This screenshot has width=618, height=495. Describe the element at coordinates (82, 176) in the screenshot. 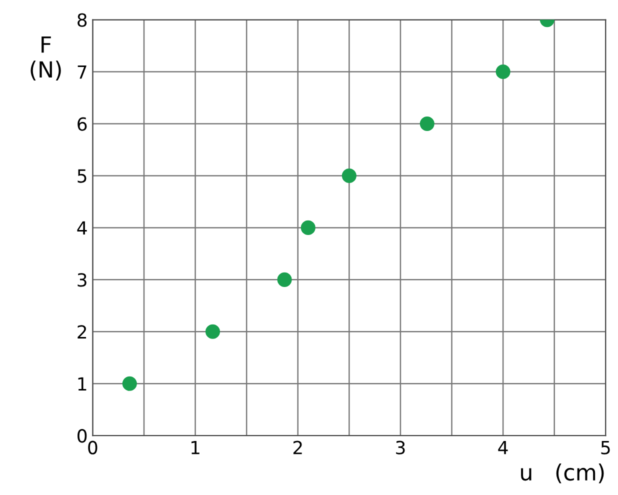

I see `y-tick-label: 5` at that location.